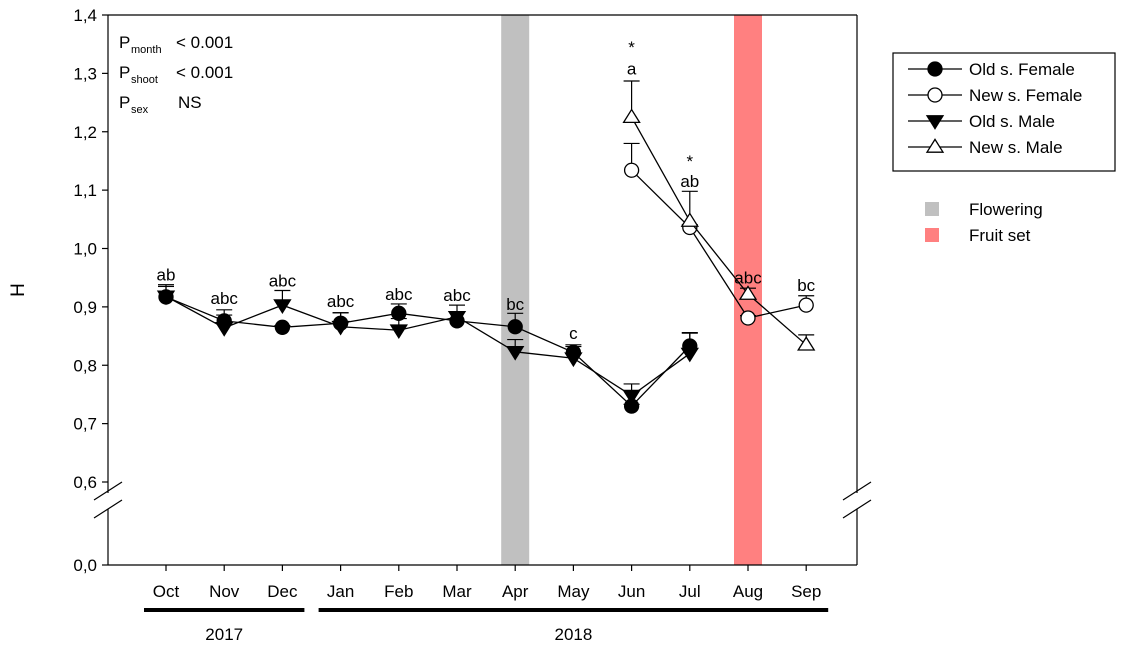 The width and height of the screenshot is (1128, 652). Describe the element at coordinates (1022, 69) in the screenshot. I see `legend-label: Old s. Female` at that location.